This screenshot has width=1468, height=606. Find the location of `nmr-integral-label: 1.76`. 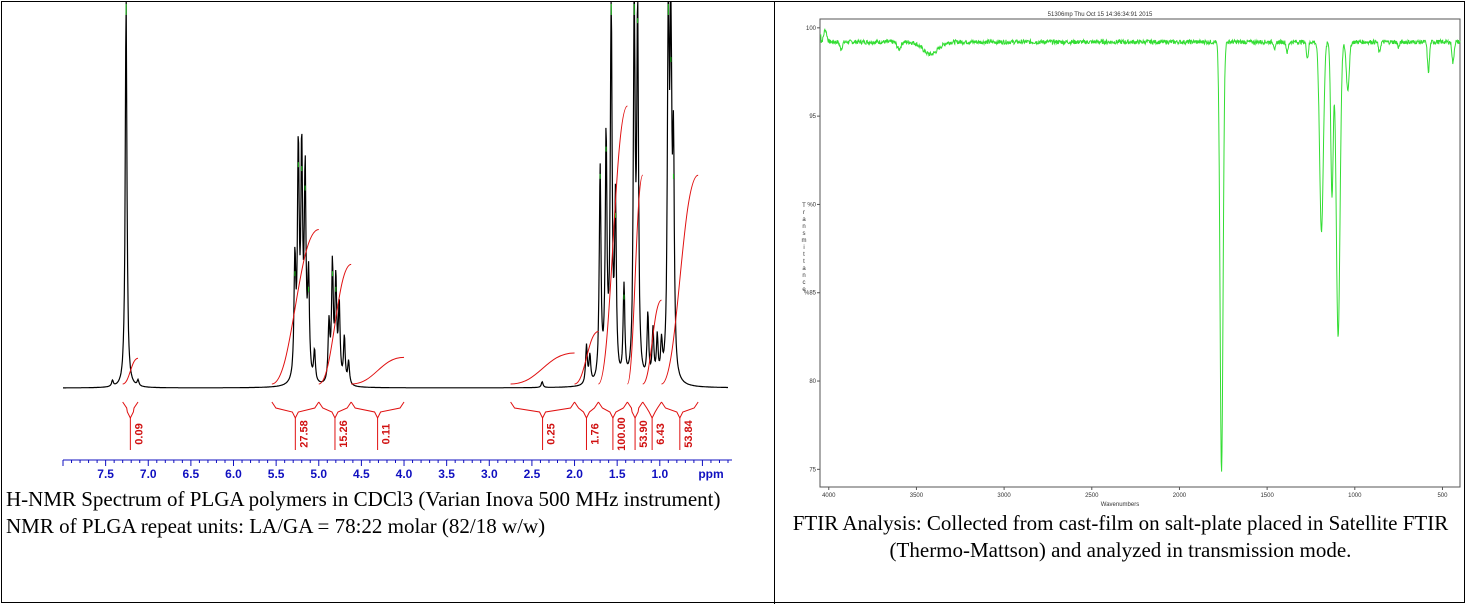

nmr-integral-label: 1.76 is located at coordinates (595, 433).